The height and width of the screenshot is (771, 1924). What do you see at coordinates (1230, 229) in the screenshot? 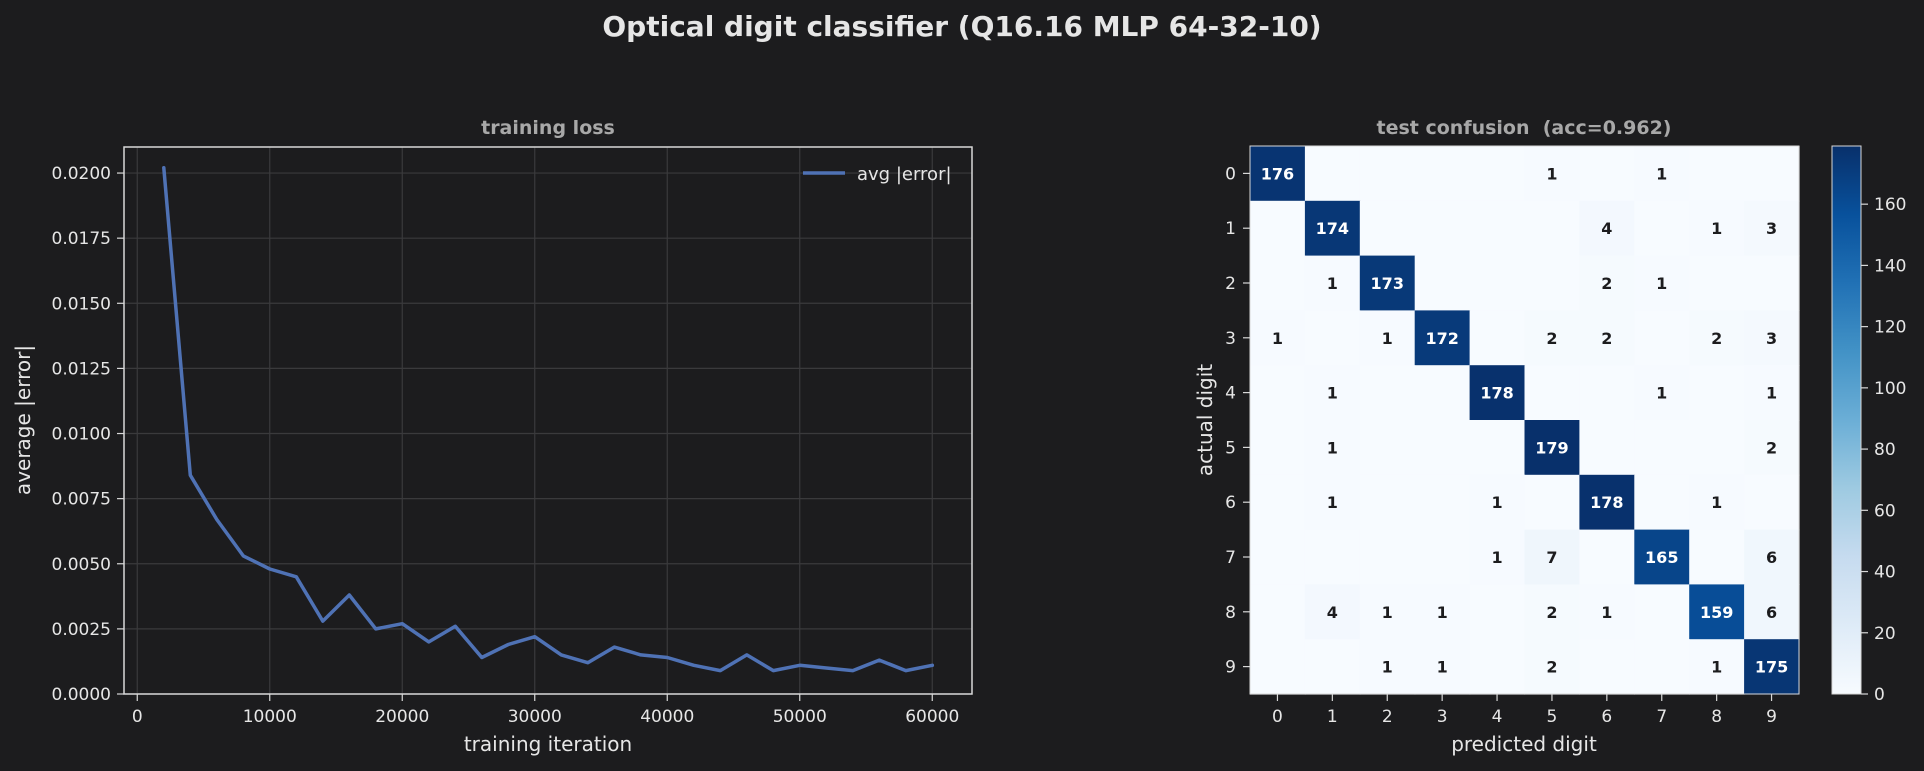
I see `confusion-y-tick-label: 1` at bounding box center [1230, 229].